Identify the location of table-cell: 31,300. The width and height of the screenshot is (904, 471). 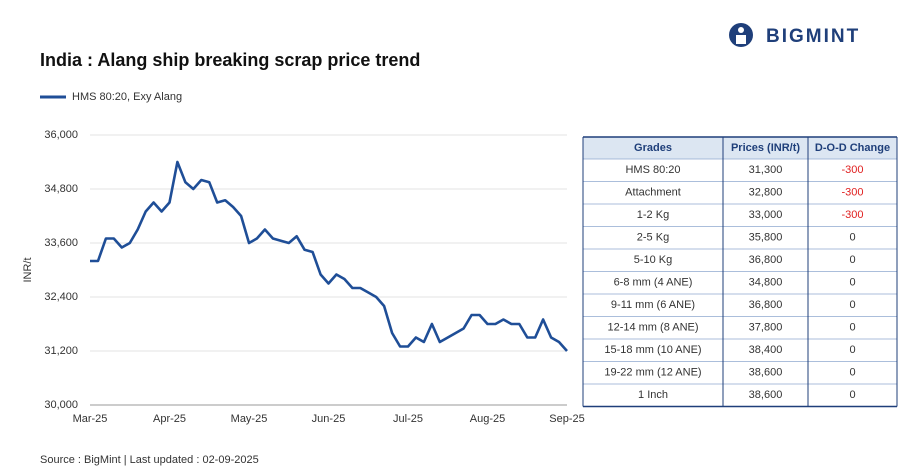
(766, 170).